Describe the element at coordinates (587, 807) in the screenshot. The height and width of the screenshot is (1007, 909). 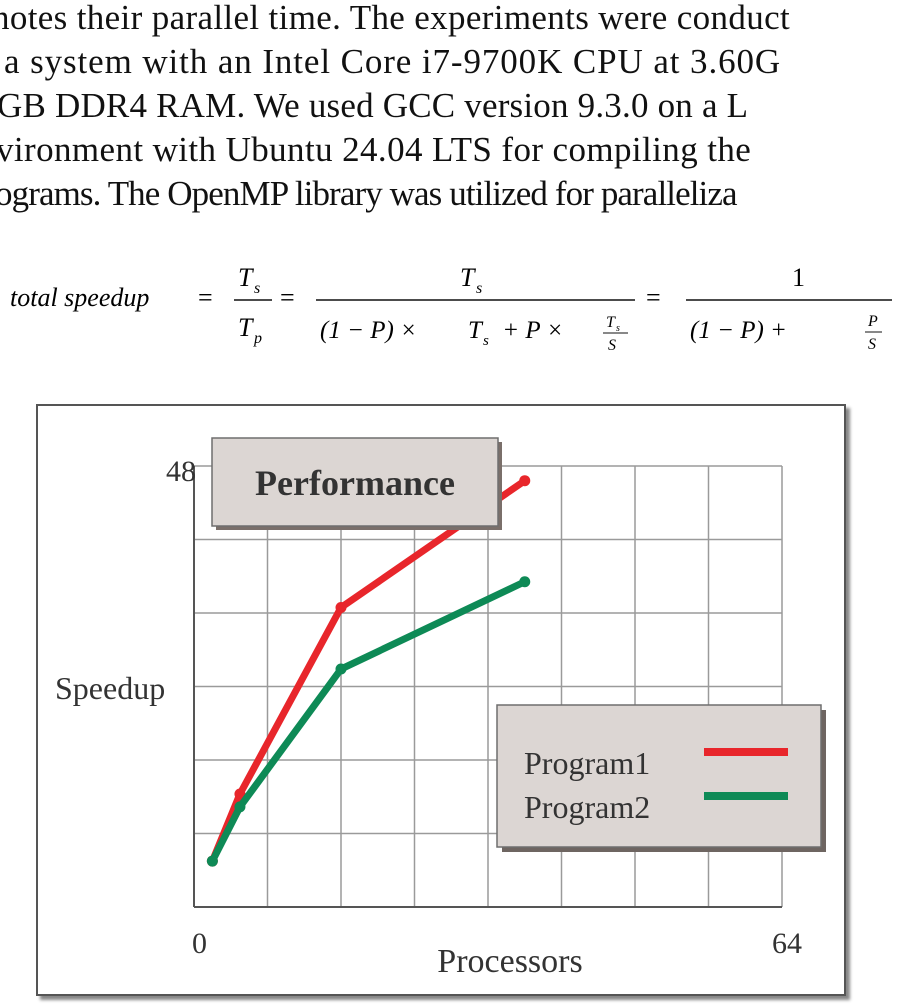
I see `legend-label-program2: Program2` at that location.